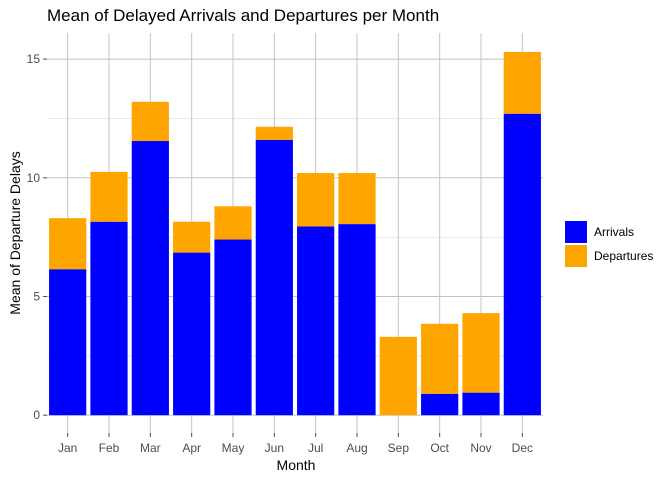 This screenshot has width=672, height=480. I want to click on bar-arrivals-dec, so click(522, 264).